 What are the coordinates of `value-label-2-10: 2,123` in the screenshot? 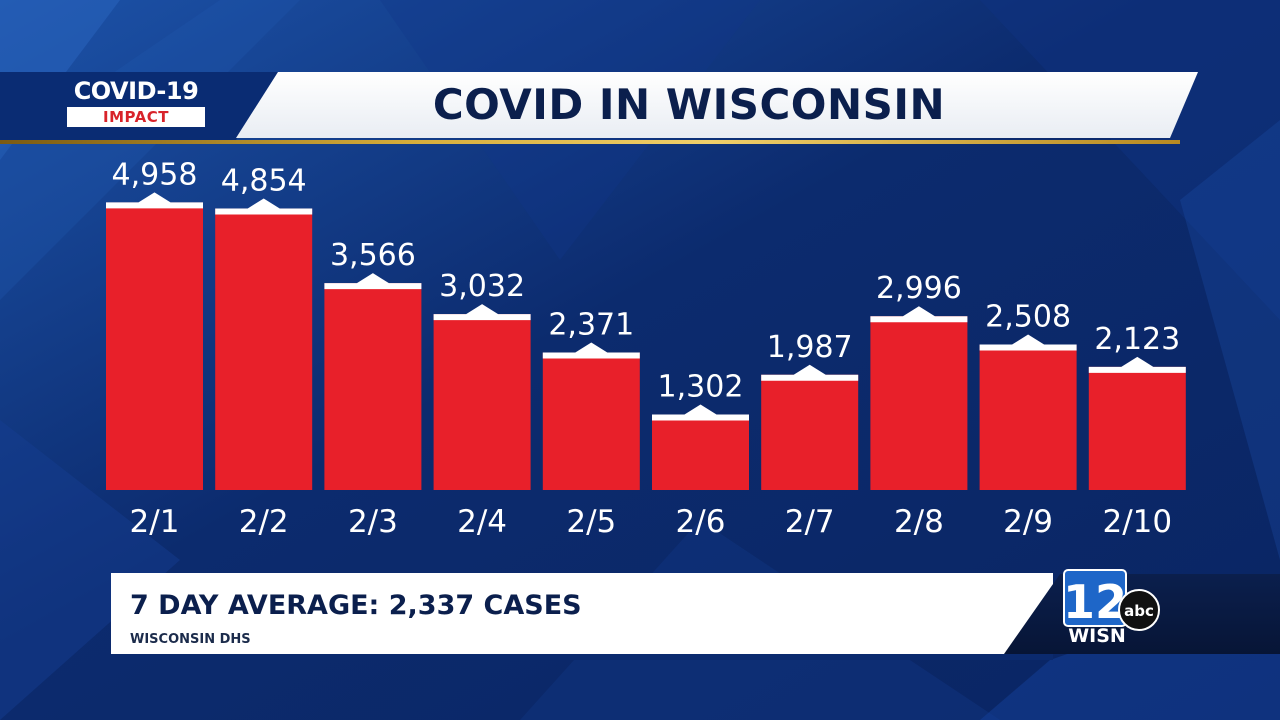 It's located at (1137, 339).